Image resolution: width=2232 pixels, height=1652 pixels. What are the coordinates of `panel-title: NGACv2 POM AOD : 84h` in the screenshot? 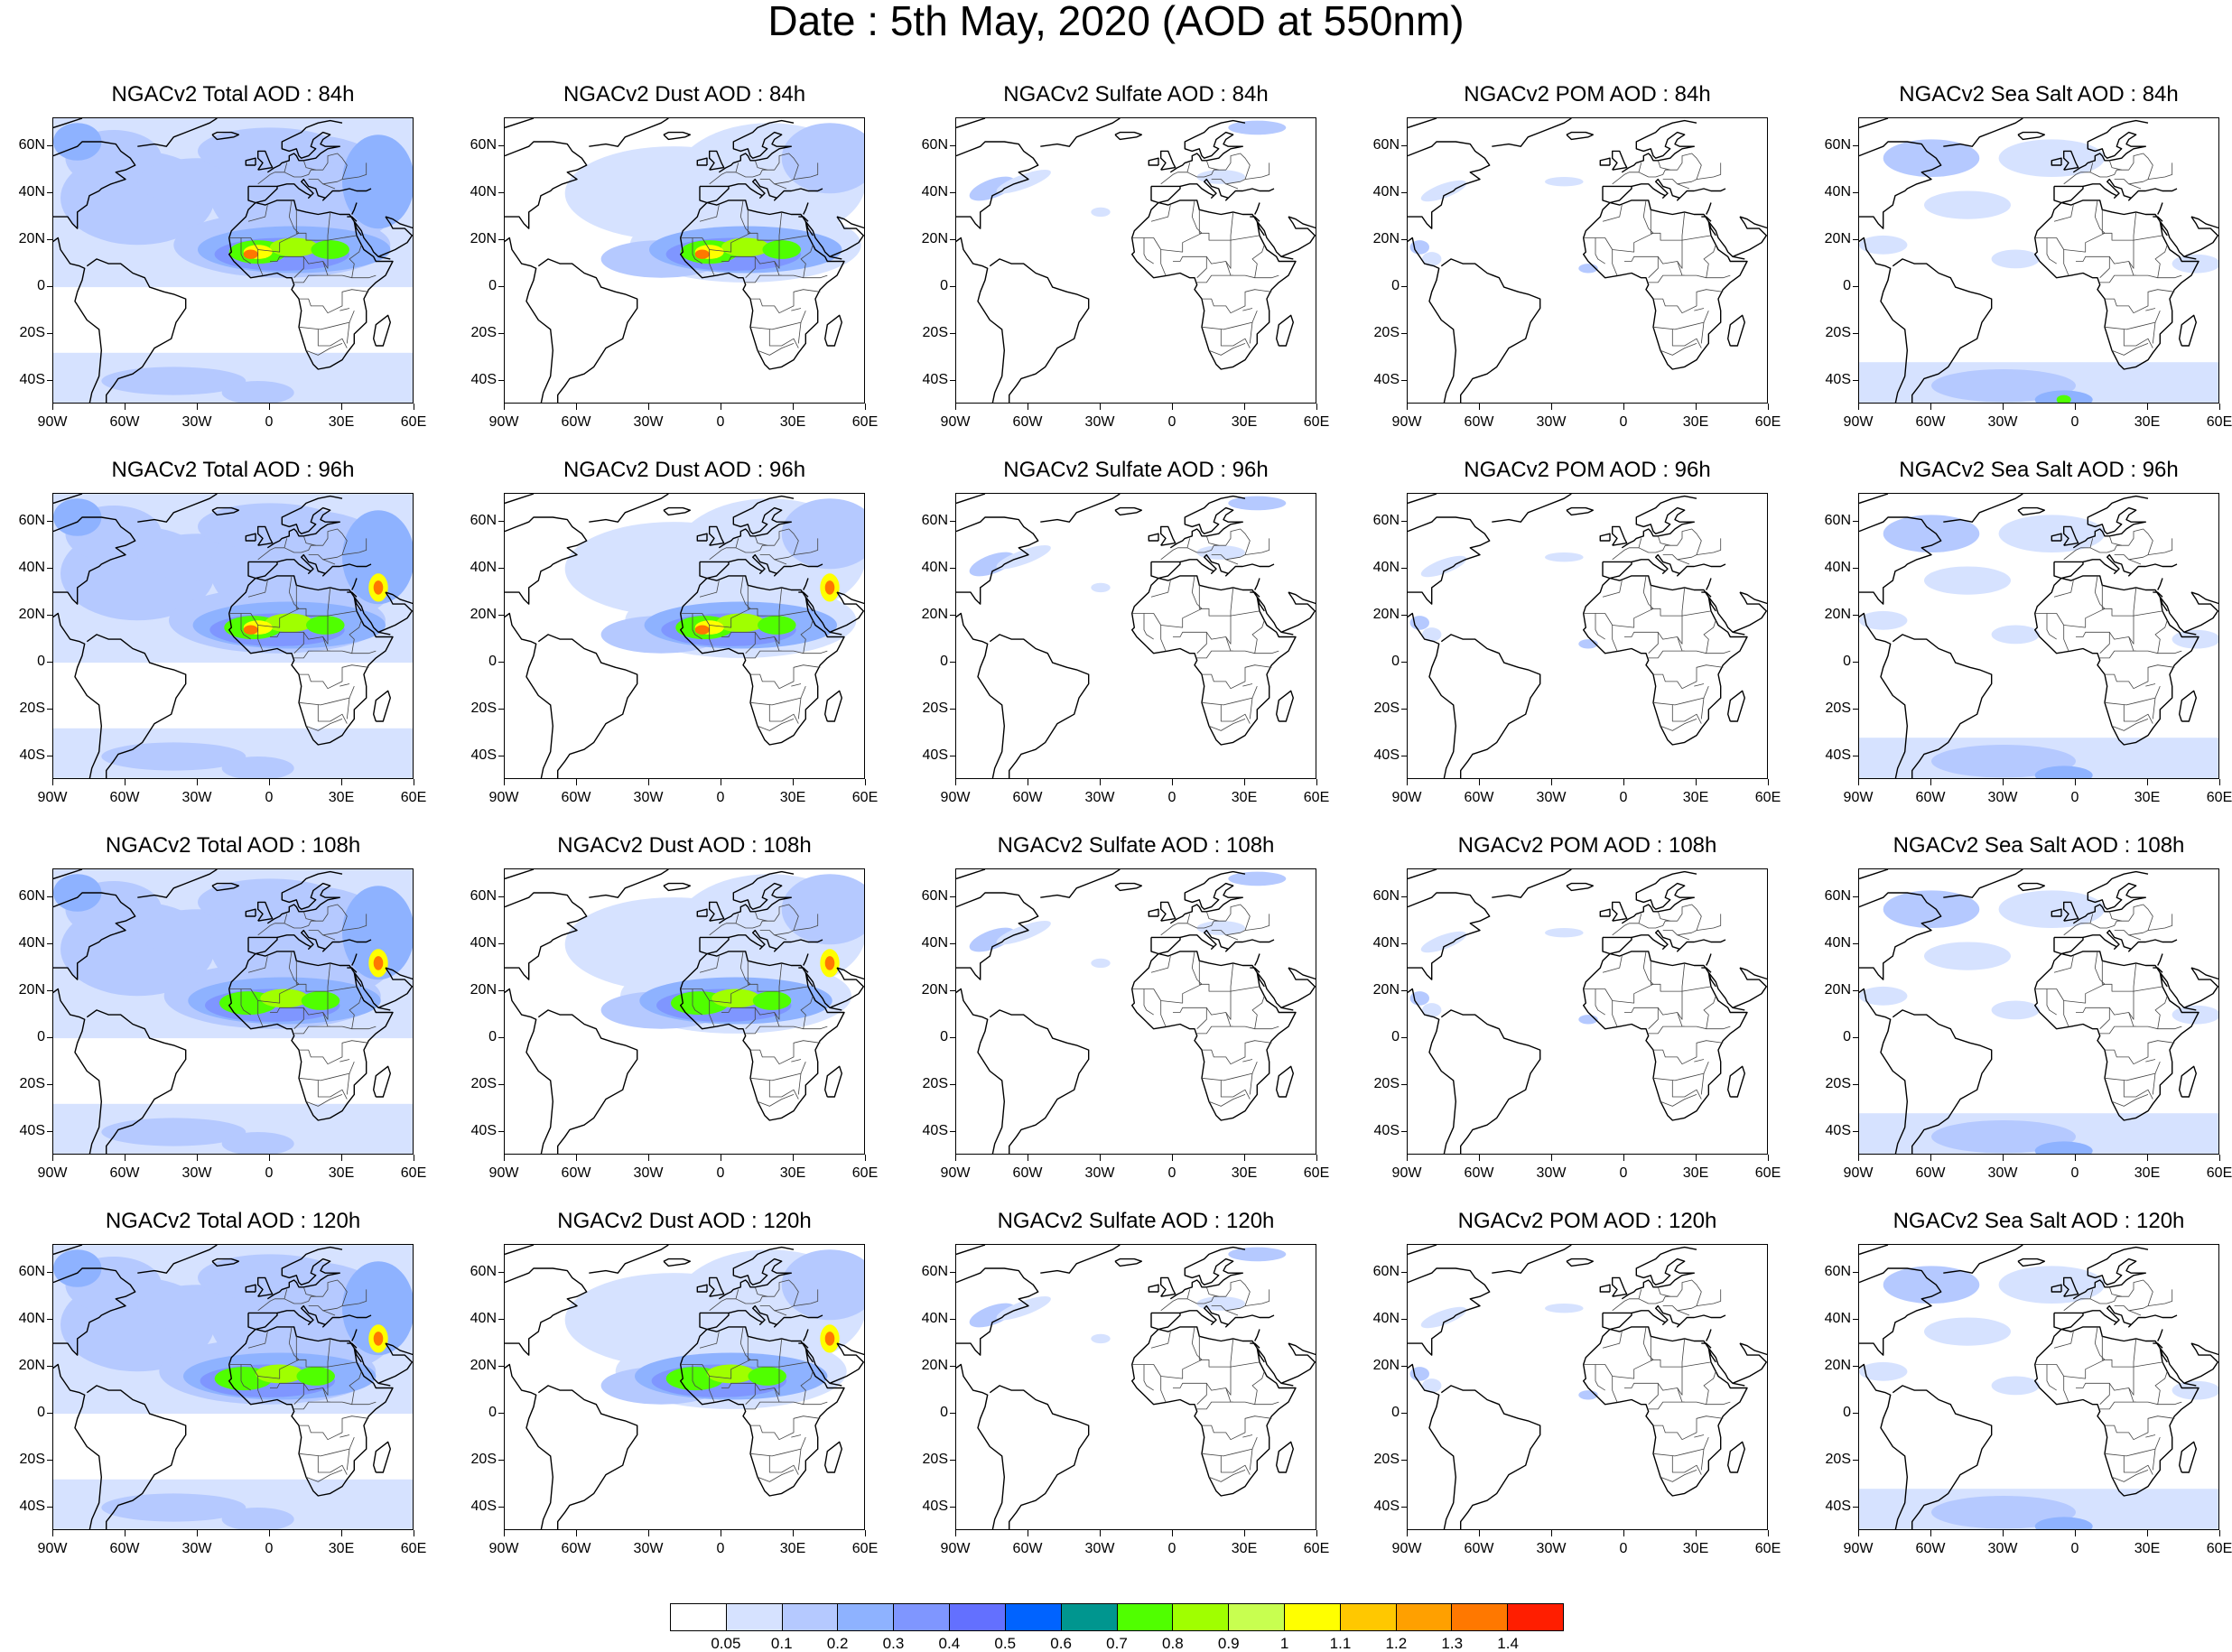 It's located at (1587, 94).